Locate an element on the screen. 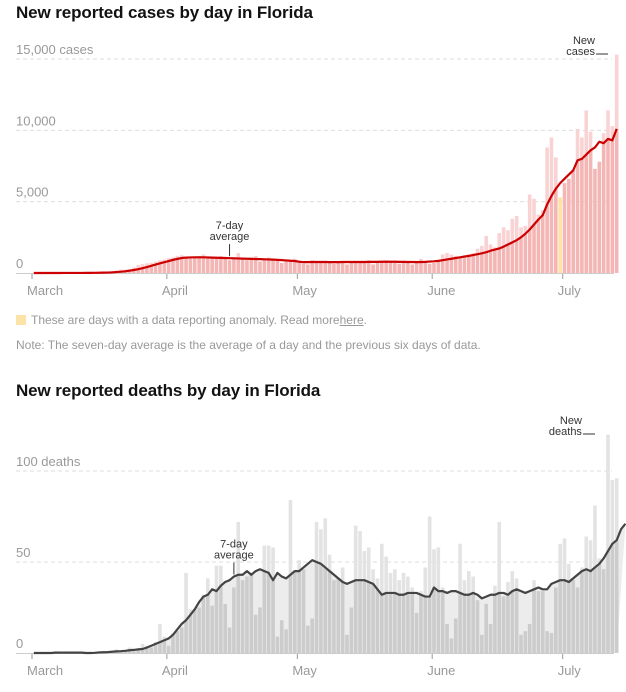 The height and width of the screenshot is (692, 626). x-tick-label: June is located at coordinates (441, 290).